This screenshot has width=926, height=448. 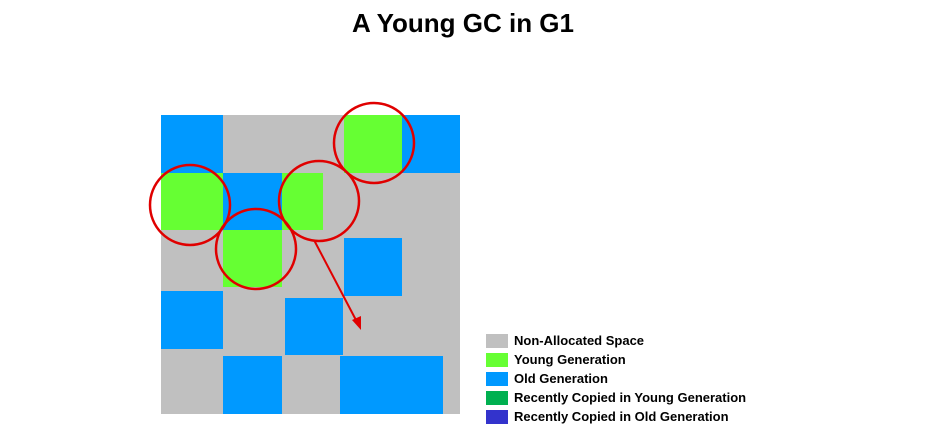 I want to click on legend-item-non-allocated: Non-Allocated Space, so click(x=636, y=340).